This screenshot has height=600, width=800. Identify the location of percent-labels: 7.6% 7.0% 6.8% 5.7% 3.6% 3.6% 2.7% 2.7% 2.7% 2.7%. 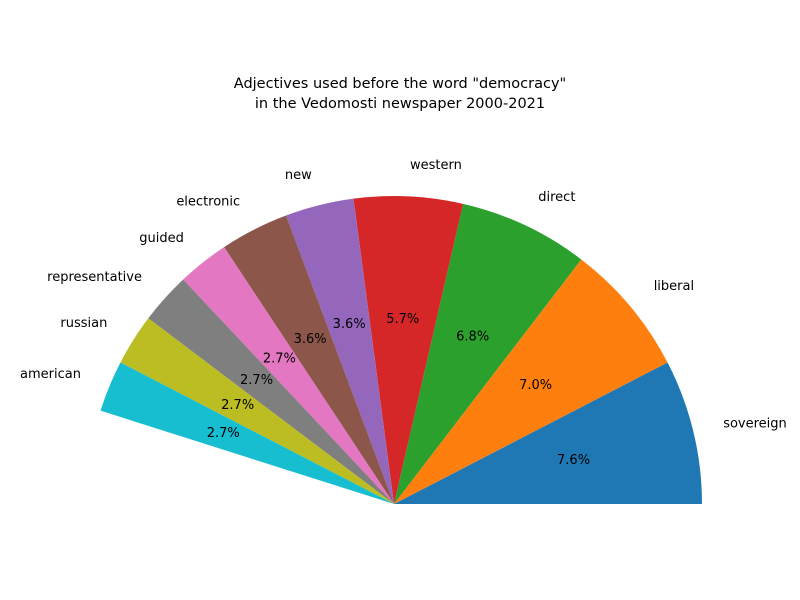
(398, 390).